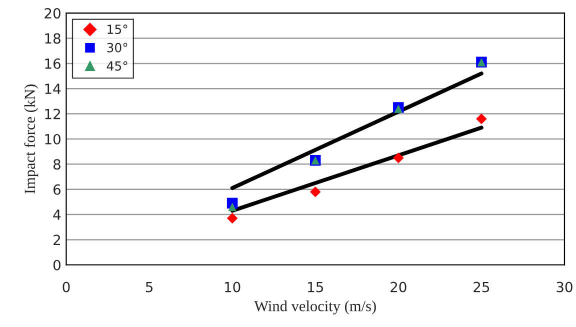  Describe the element at coordinates (66, 287) in the screenshot. I see `x-tick-label: 0` at that location.